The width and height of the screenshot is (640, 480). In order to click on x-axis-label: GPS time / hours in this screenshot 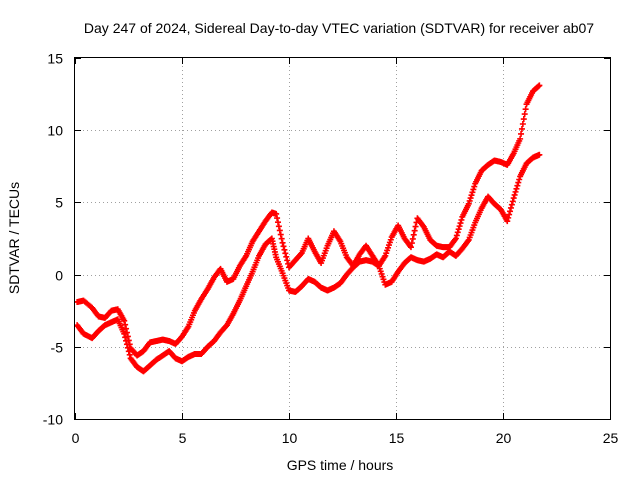, I will do `click(340, 465)`.